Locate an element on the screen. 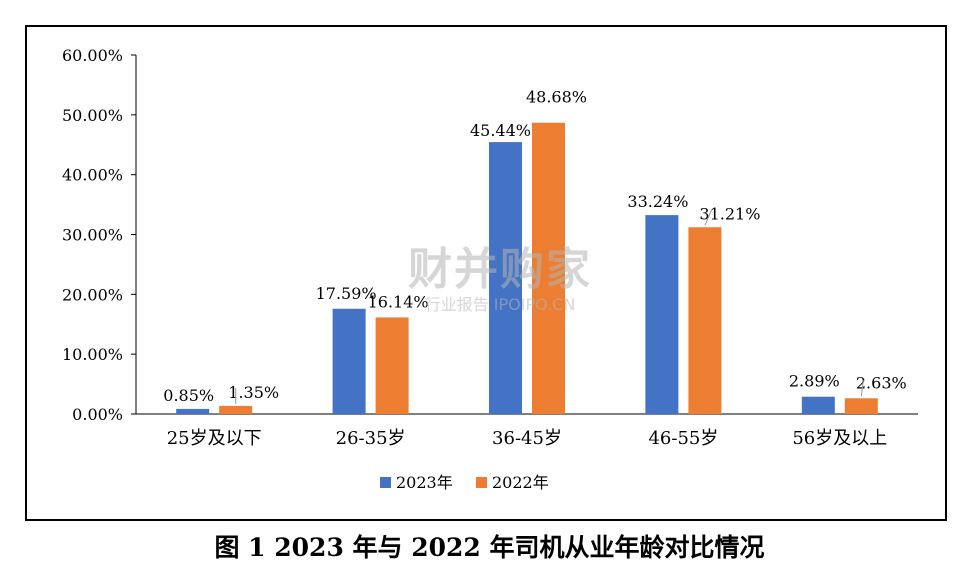  y-tick-label: 0.00% is located at coordinates (97, 414).